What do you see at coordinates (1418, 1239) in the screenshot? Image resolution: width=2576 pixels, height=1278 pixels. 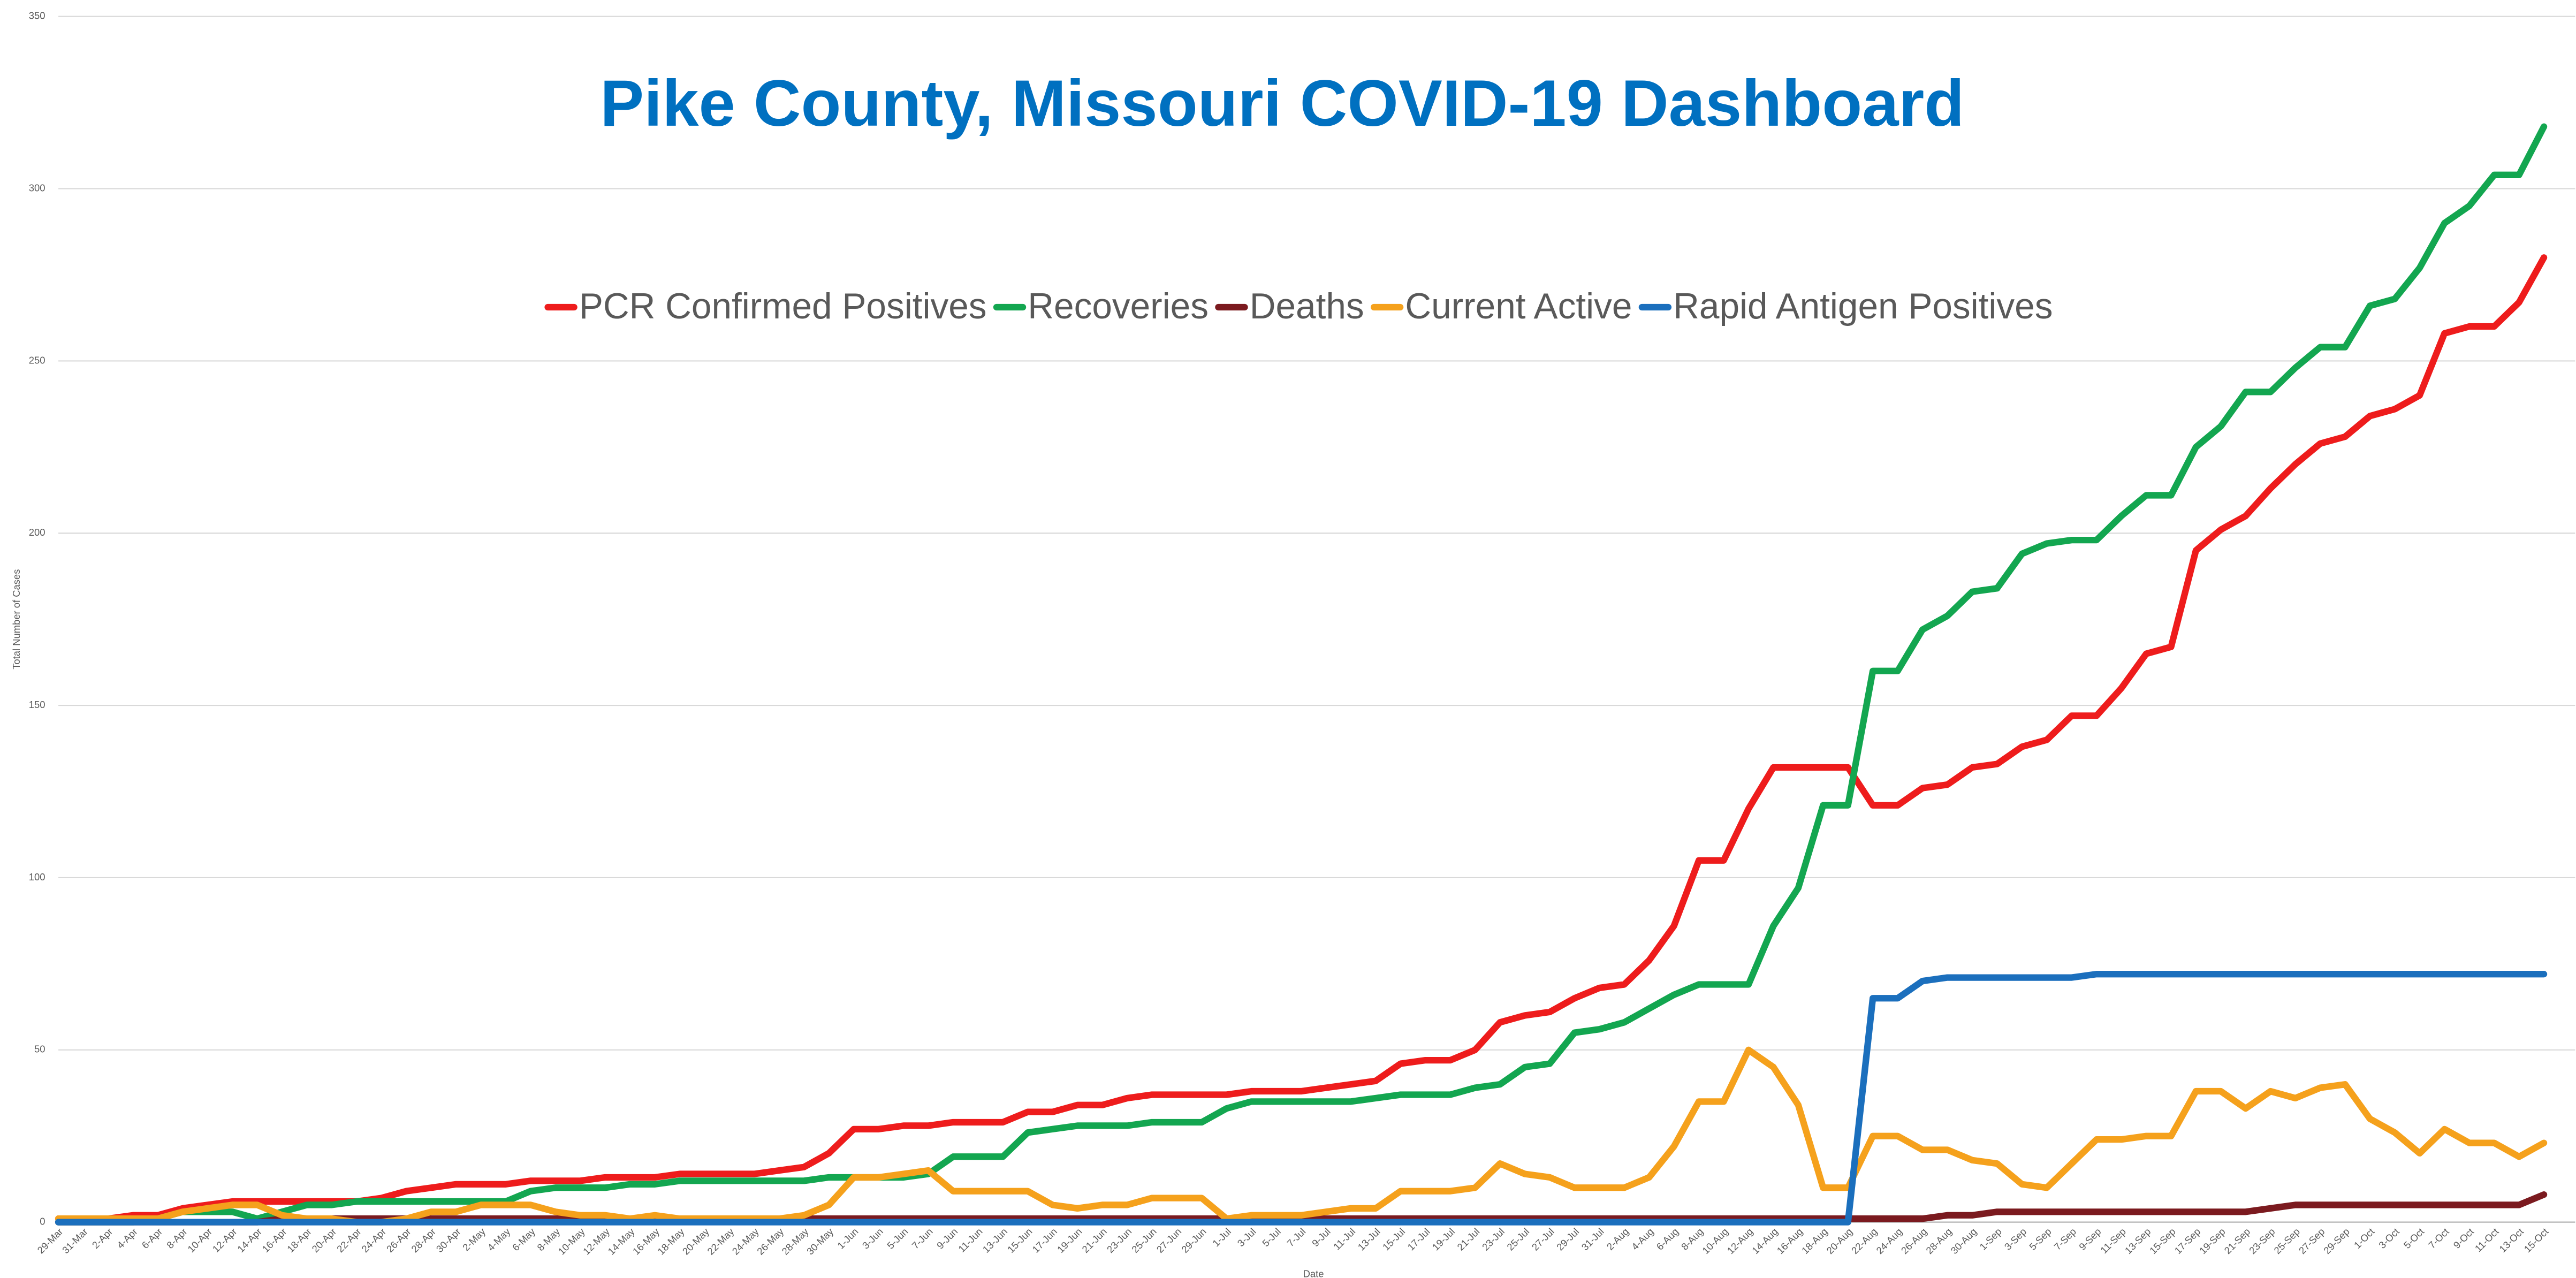 I see `x-tick-label: 17-Jul` at bounding box center [1418, 1239].